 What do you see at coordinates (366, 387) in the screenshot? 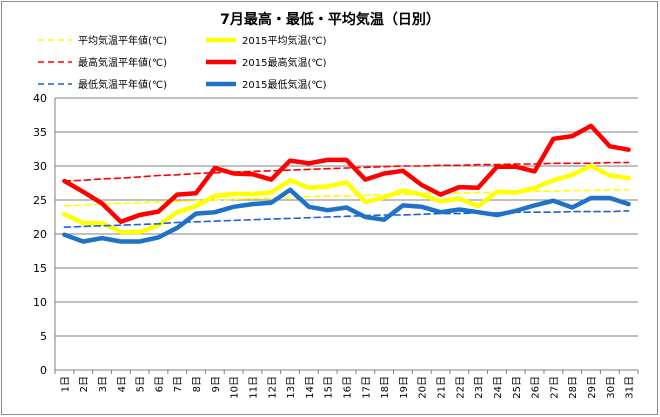
I see `x-tick-label: 17日` at bounding box center [366, 387].